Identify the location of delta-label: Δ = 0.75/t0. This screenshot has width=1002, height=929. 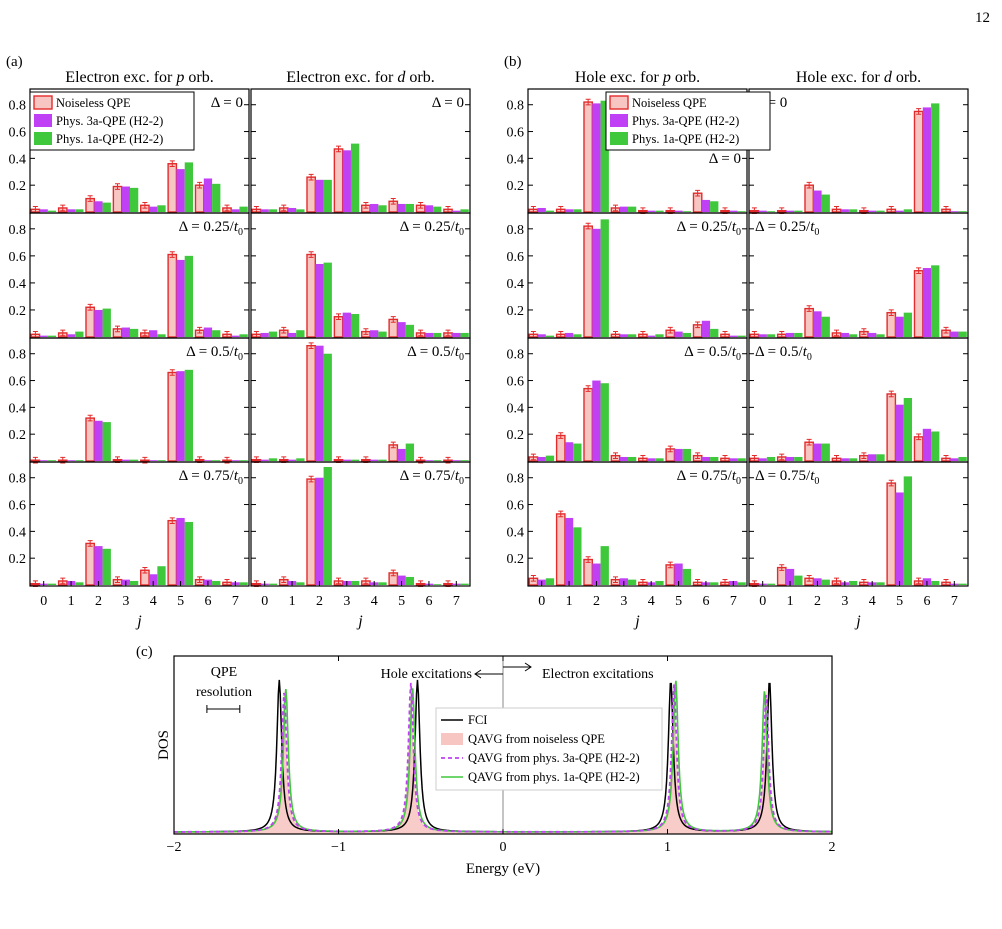
(211, 477).